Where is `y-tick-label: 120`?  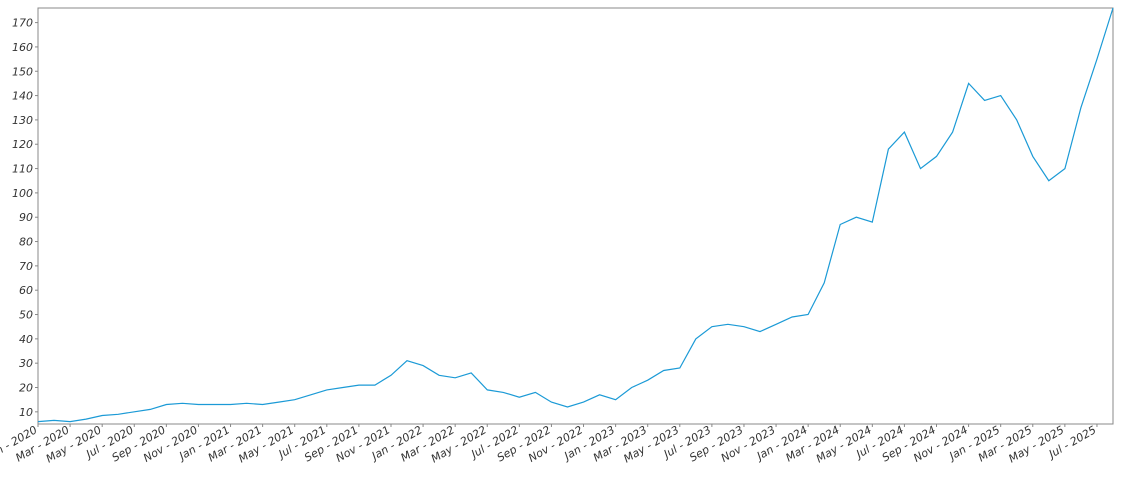 y-tick-label: 120 is located at coordinates (22, 144).